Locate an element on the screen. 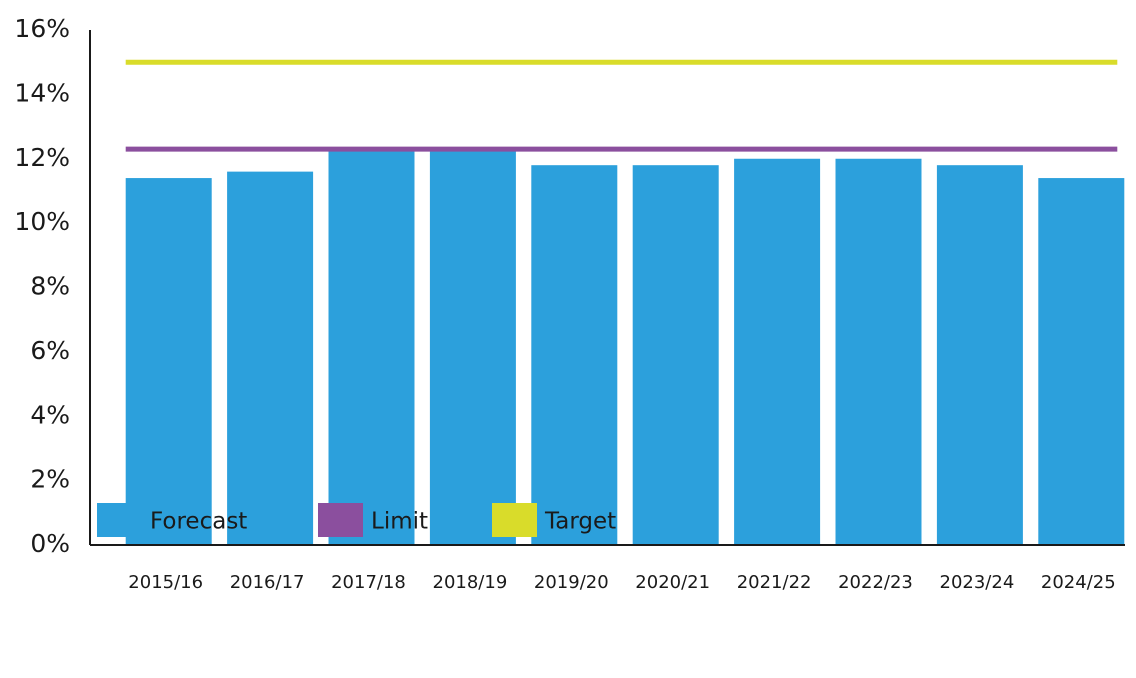 This screenshot has width=1136, height=678. y-tick-label: 12% is located at coordinates (42, 157).